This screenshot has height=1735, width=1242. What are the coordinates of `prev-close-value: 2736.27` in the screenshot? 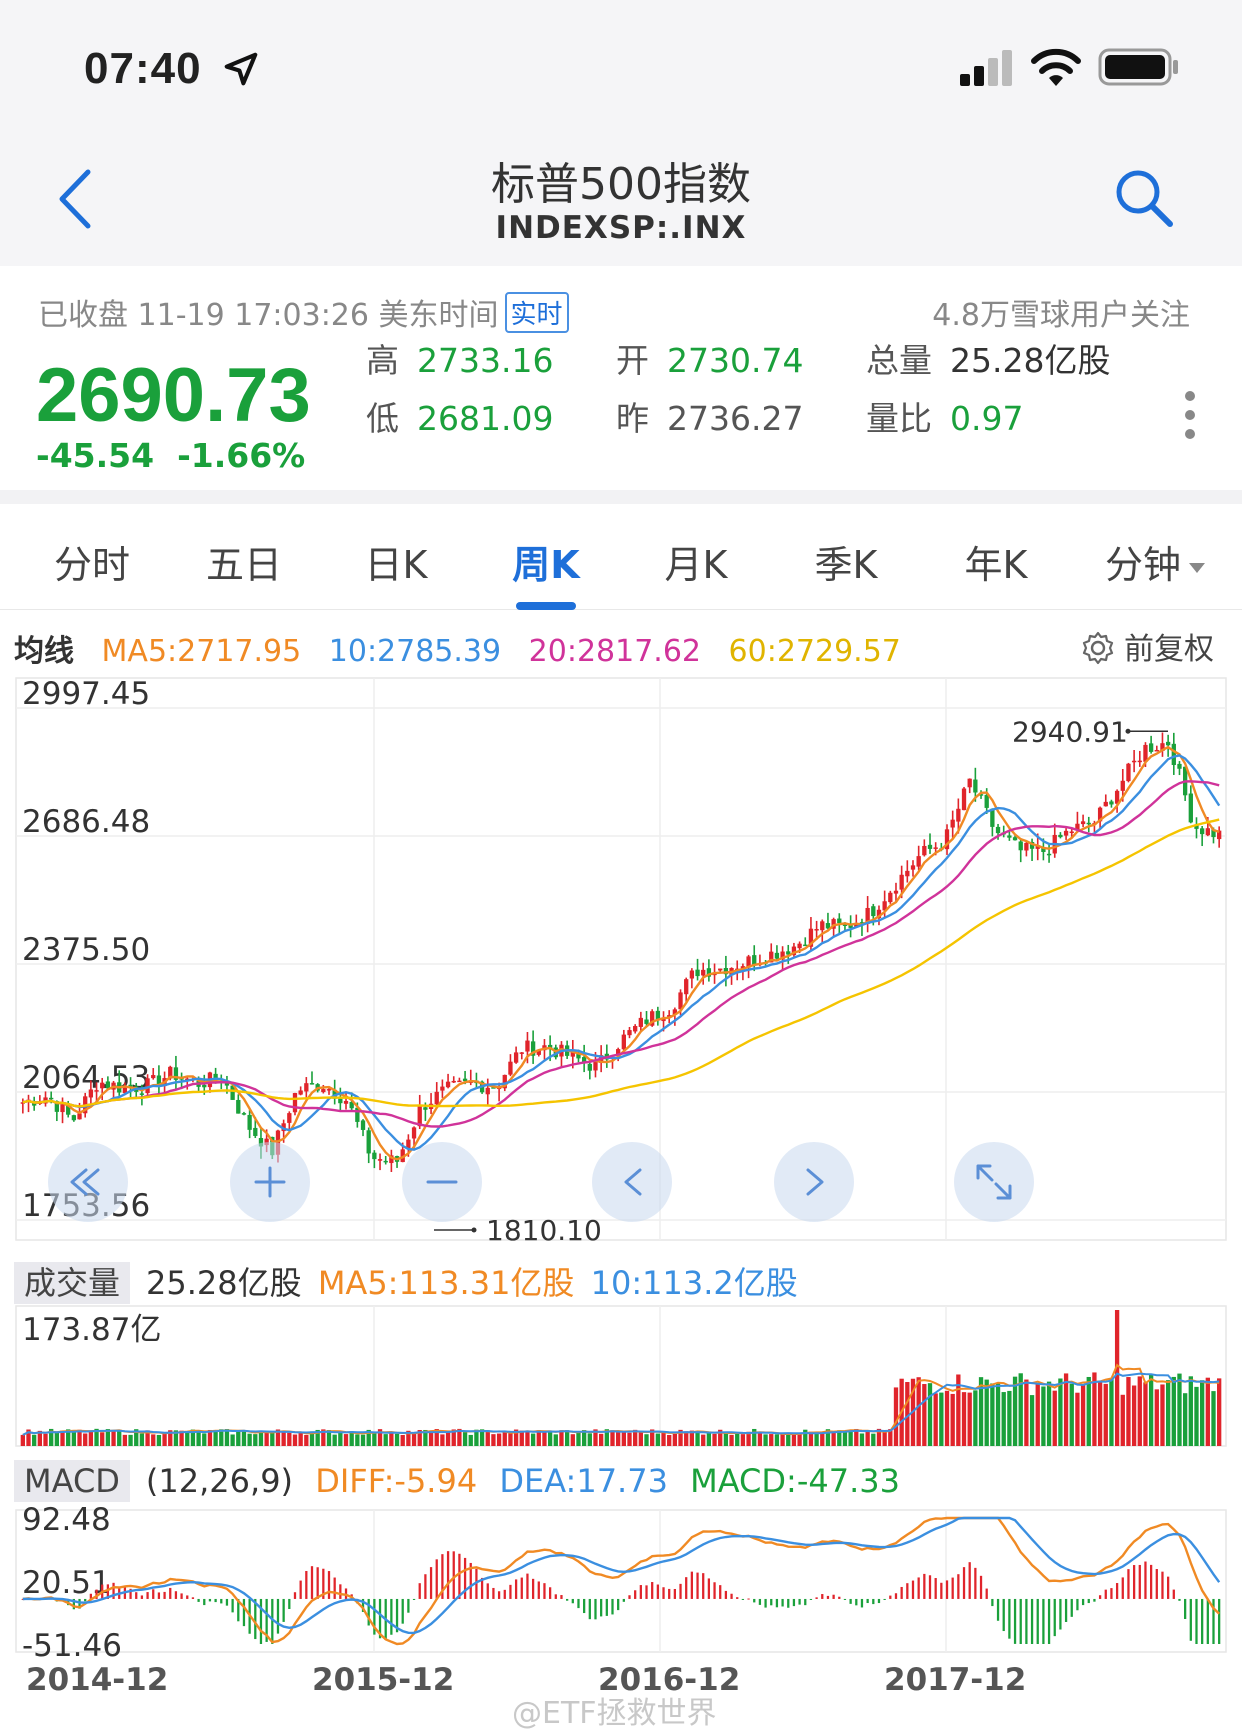 It's located at (735, 418).